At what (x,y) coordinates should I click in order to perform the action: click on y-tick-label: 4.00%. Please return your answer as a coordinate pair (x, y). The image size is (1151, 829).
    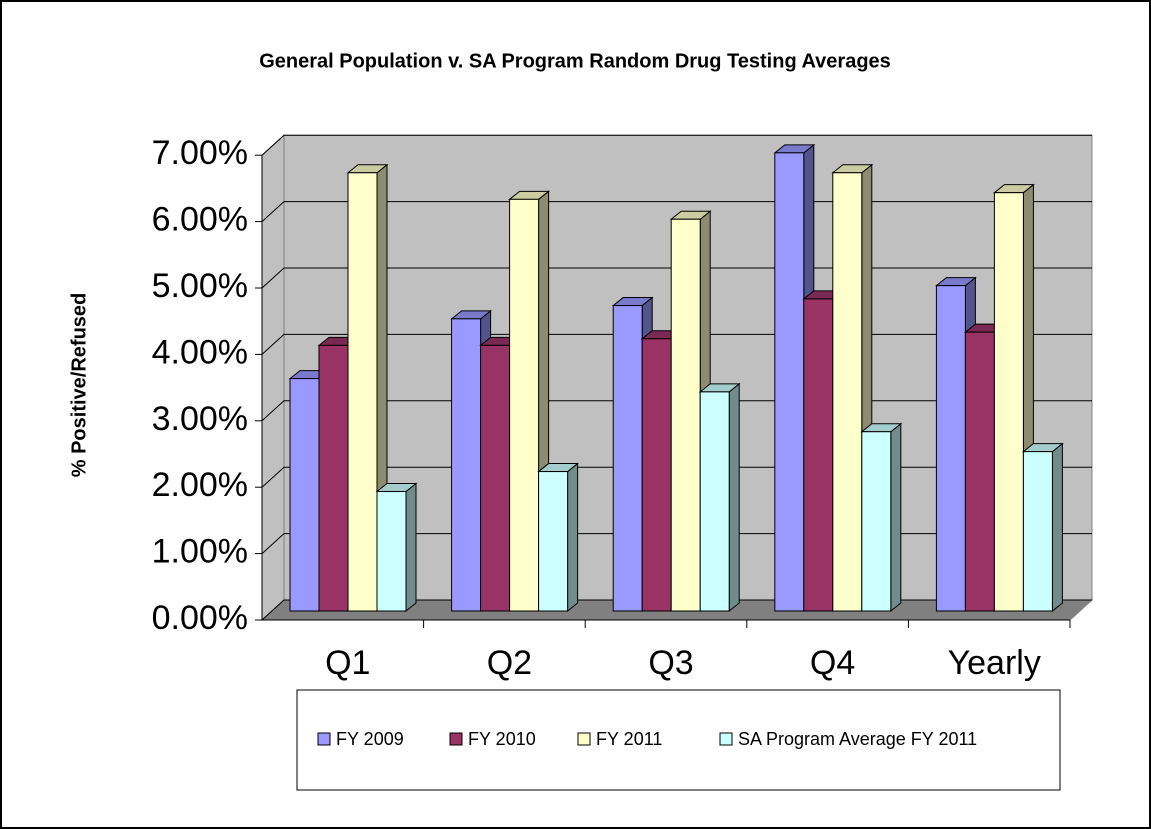
    Looking at the image, I should click on (200, 352).